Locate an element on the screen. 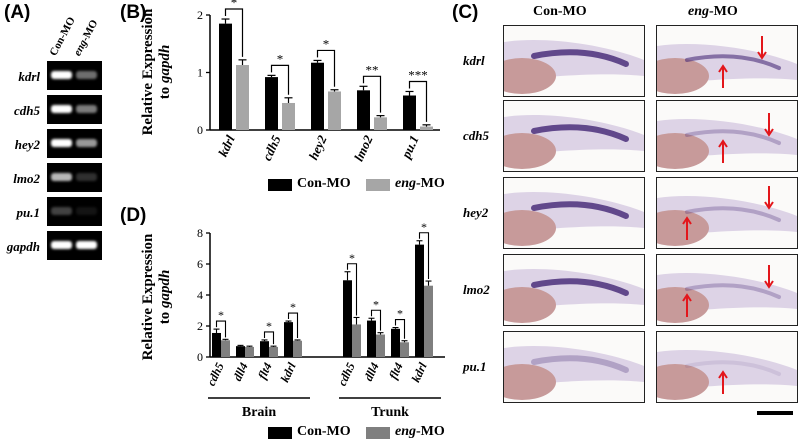 This screenshot has height=443, width=800. x-tick-label: cdh5 is located at coordinates (215, 374).